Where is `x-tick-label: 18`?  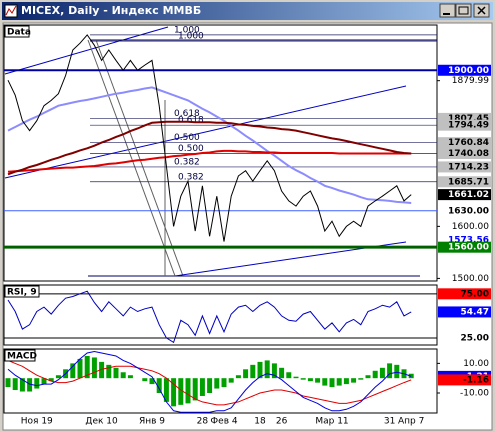
x-tick-label: 18 is located at coordinates (260, 422).